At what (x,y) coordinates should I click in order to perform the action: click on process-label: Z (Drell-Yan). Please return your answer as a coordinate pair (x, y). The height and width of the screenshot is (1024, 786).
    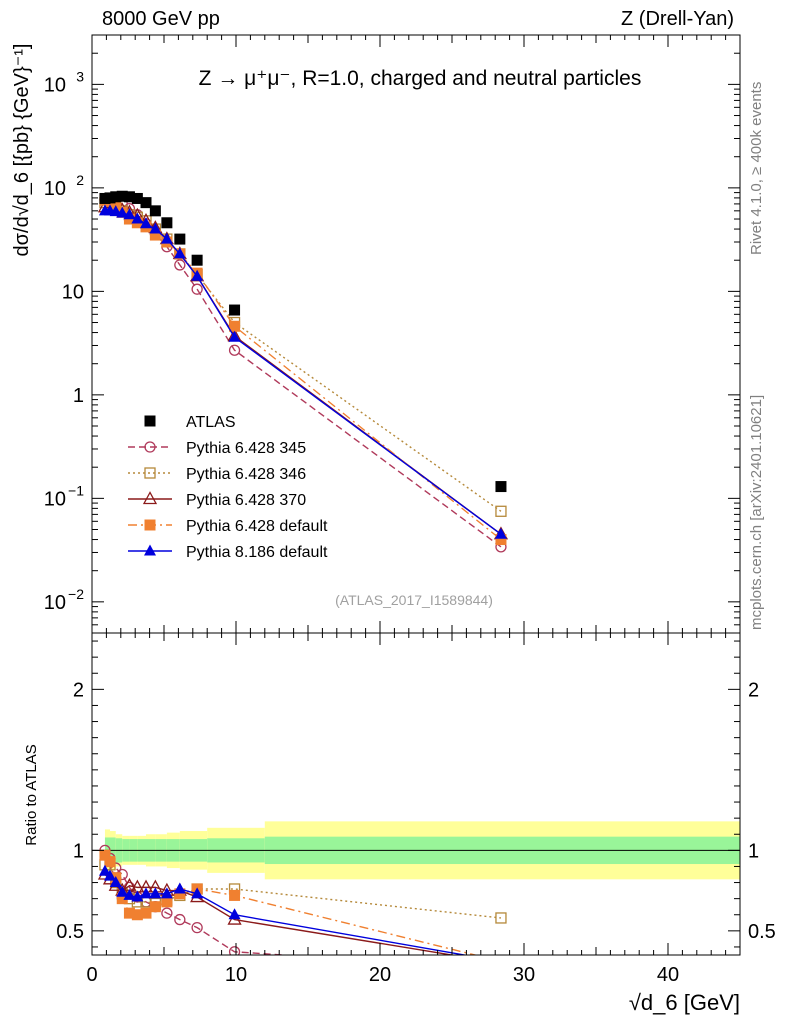
    Looking at the image, I should click on (677, 19).